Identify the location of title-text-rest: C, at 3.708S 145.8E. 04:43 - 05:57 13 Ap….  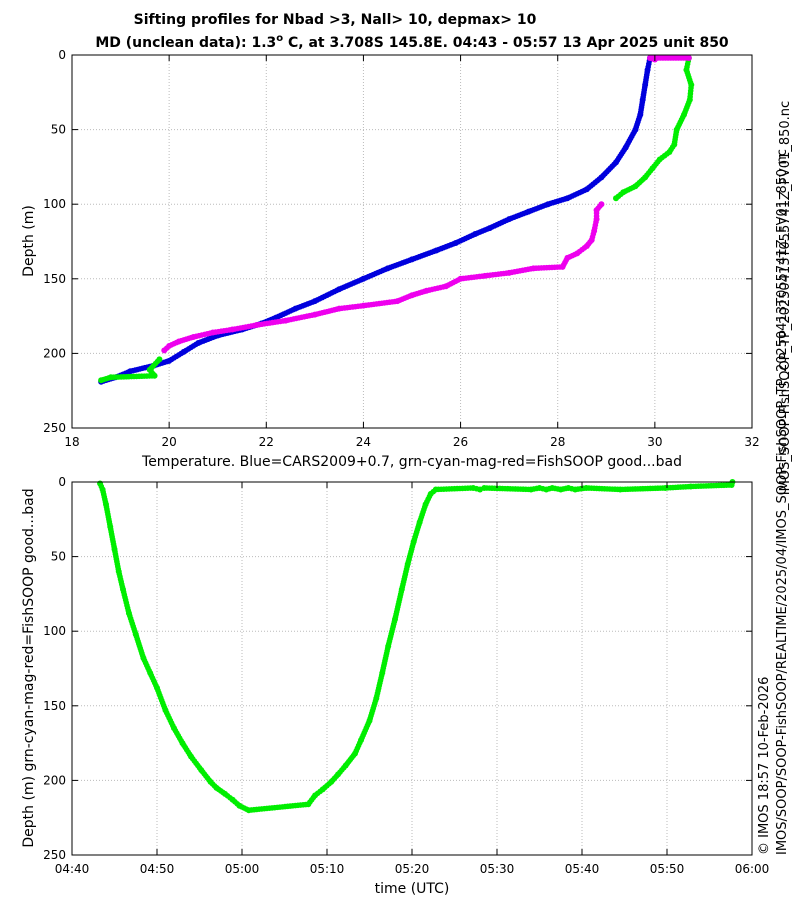
(506, 43).